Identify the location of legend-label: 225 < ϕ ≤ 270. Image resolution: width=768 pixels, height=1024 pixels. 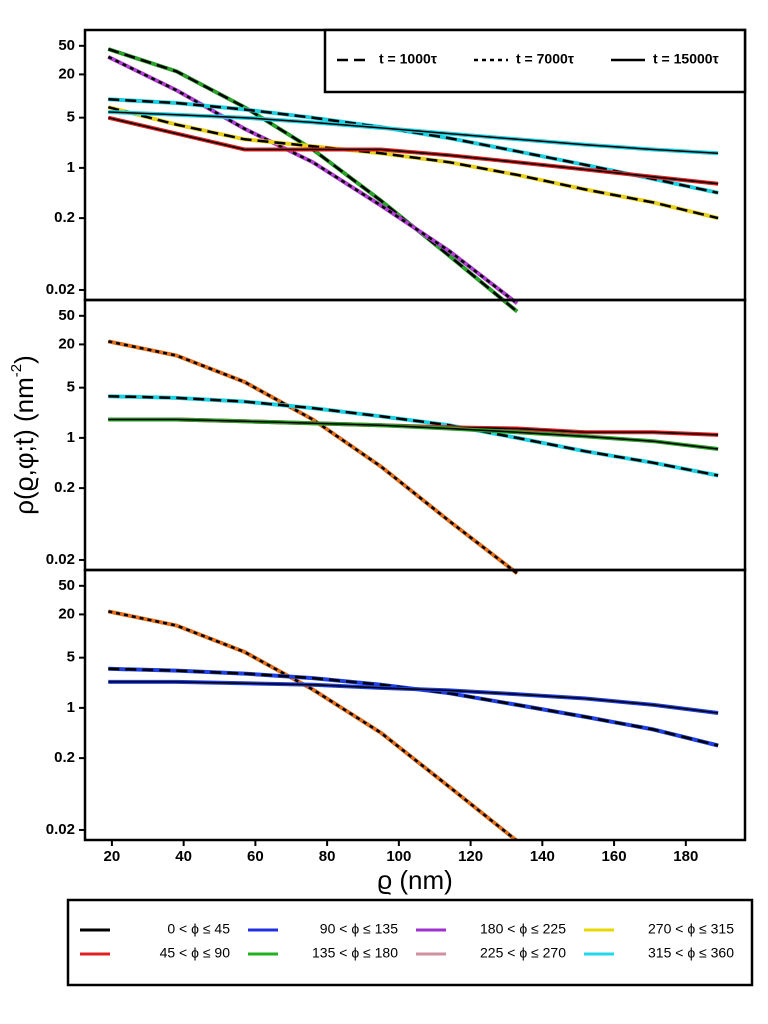
(523, 953).